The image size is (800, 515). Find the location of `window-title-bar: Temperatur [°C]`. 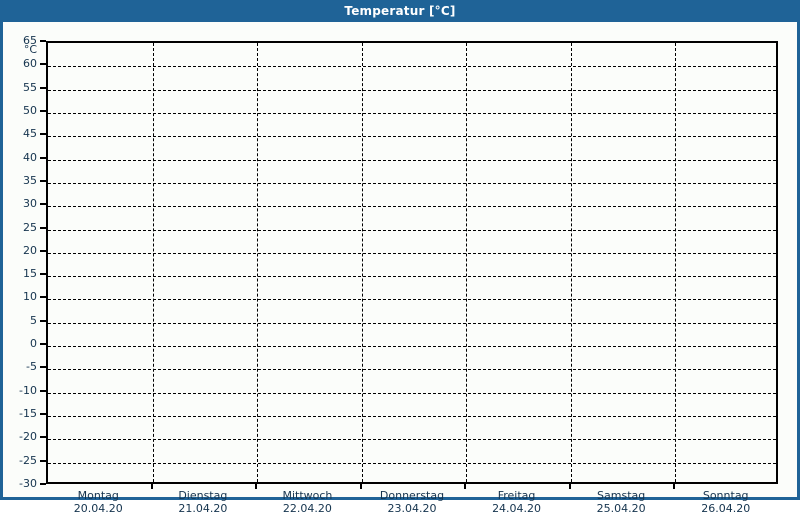

window-title-bar: Temperatur [°C] is located at coordinates (400, 11).